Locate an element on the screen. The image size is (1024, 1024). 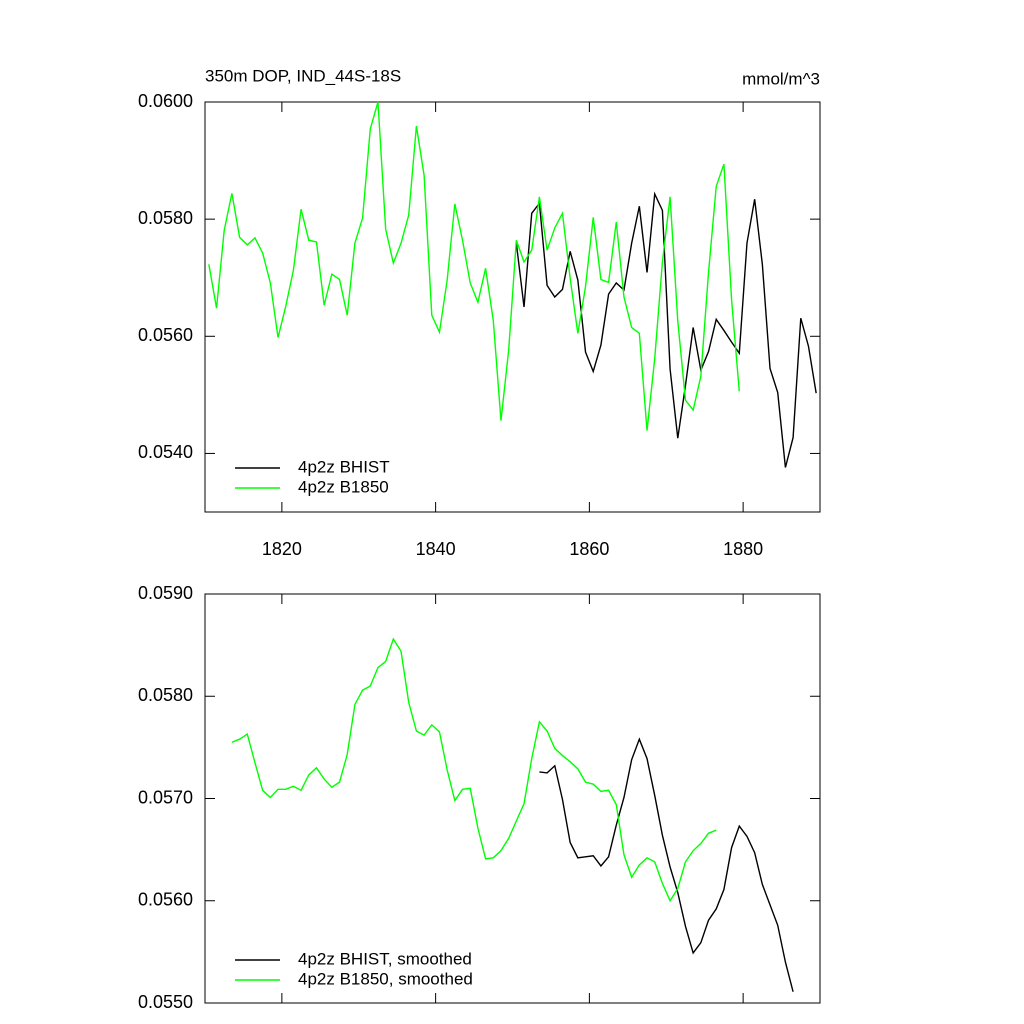
y-tick-label: 0.0540 is located at coordinates (165, 452).